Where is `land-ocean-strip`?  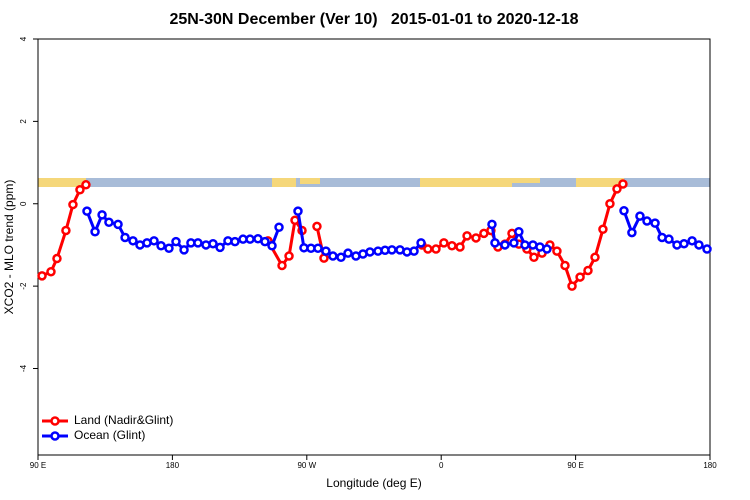
land-ocean-strip is located at coordinates (374, 182).